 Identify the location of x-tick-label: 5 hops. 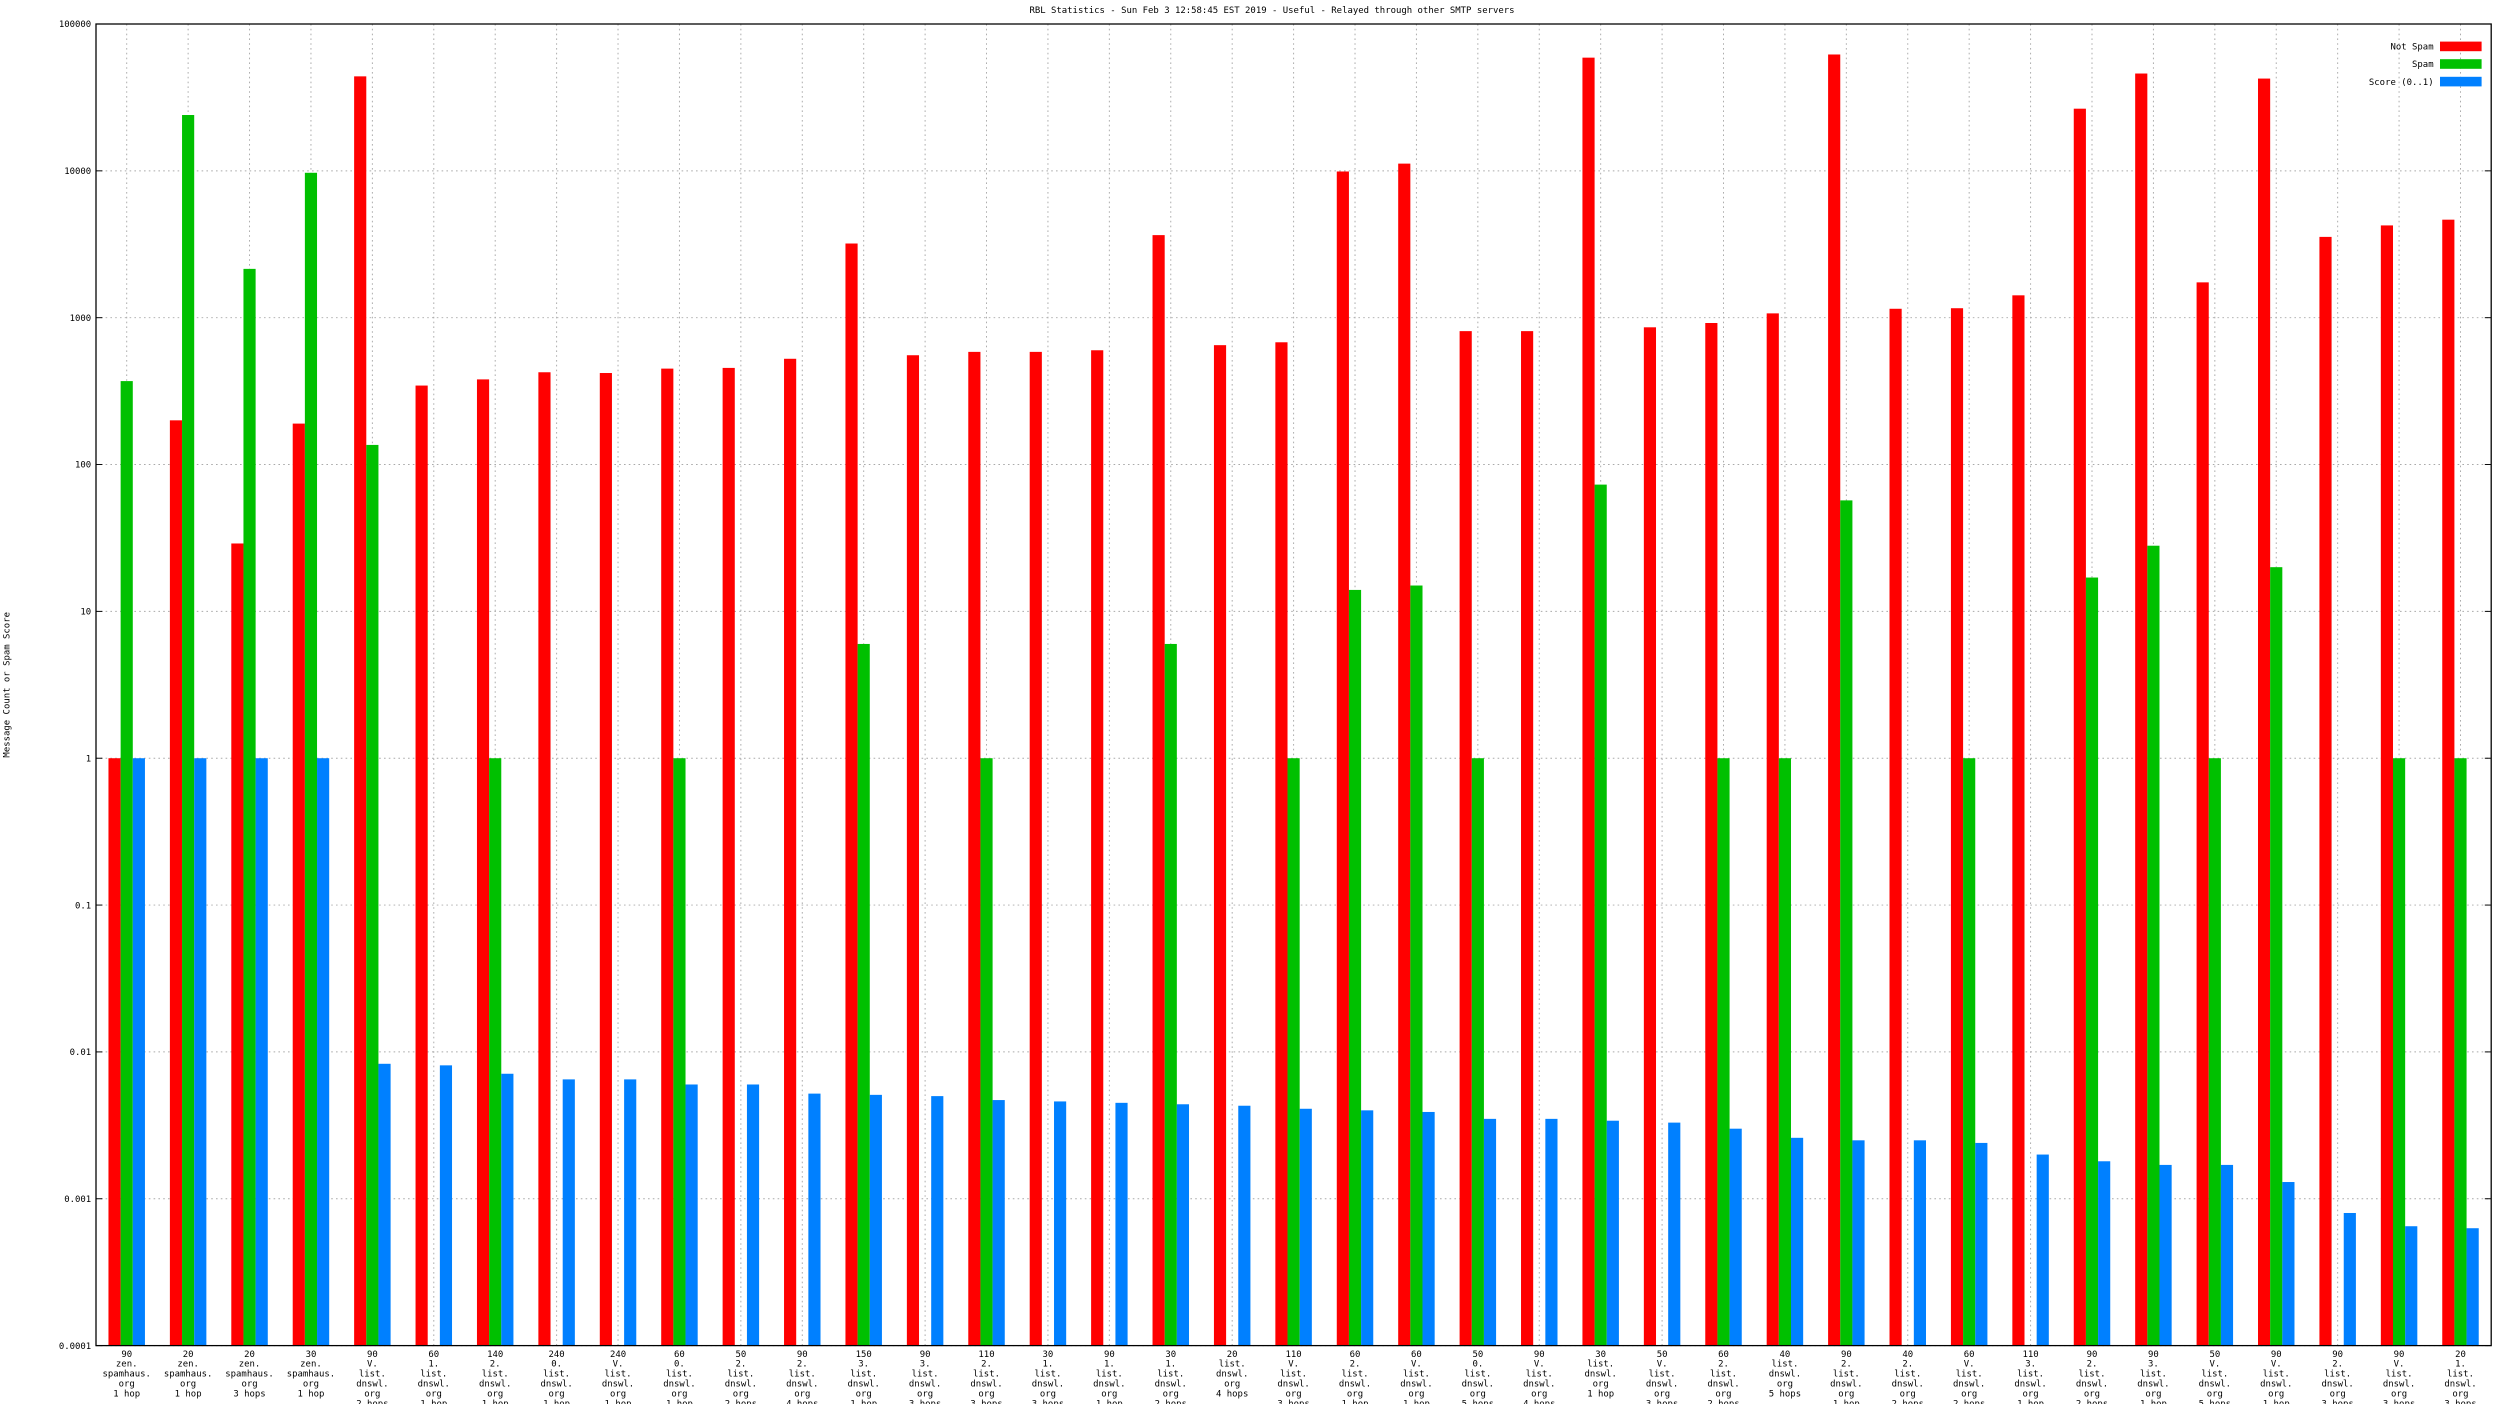
(1478, 1401).